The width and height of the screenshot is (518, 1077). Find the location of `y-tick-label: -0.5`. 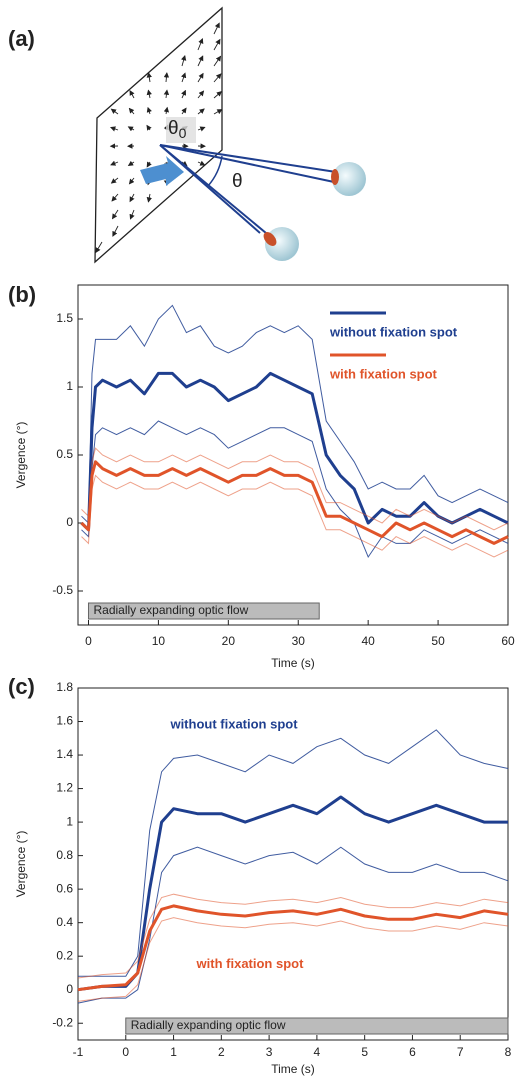

y-tick-label: -0.5 is located at coordinates (62, 590).